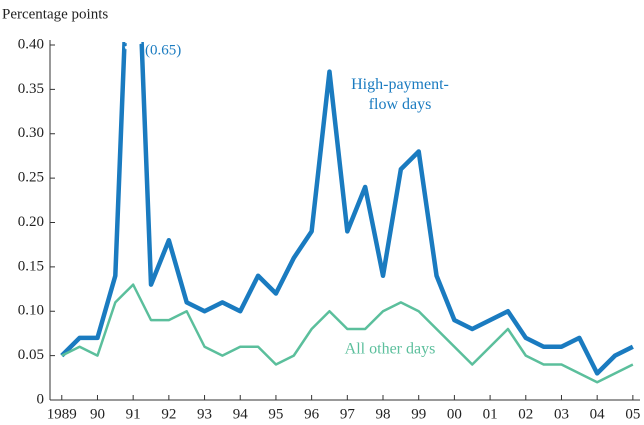 This screenshot has height=425, width=644. What do you see at coordinates (62, 414) in the screenshot?
I see `x-tick-label: 1989` at bounding box center [62, 414].